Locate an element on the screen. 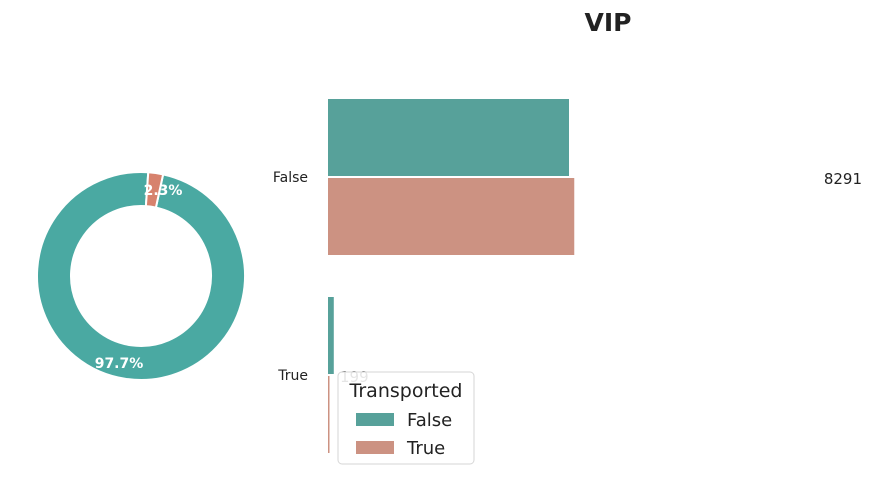  legend-swatch-false is located at coordinates (375, 419).